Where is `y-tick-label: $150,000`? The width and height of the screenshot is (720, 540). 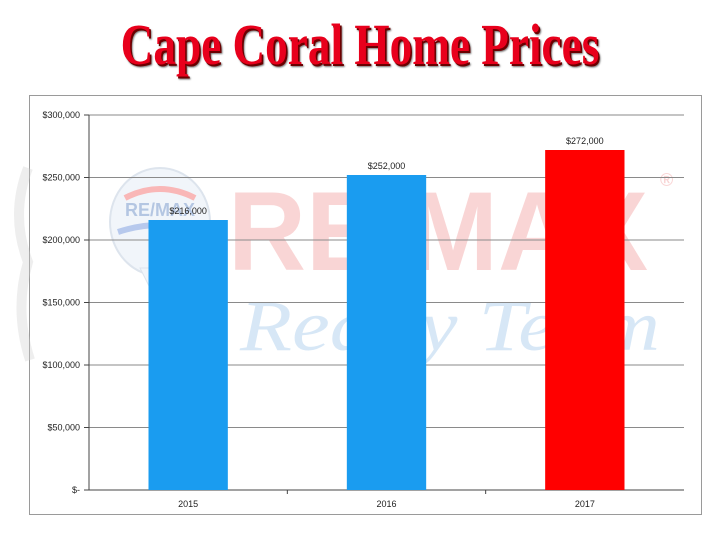 y-tick-label: $150,000 is located at coordinates (61, 303).